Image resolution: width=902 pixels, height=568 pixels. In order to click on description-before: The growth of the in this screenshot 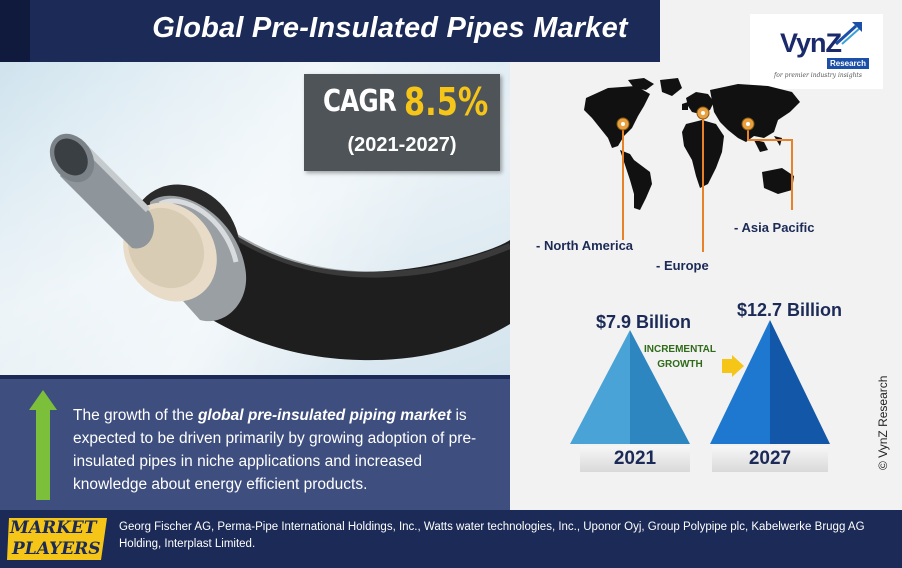, I will do `click(135, 415)`.